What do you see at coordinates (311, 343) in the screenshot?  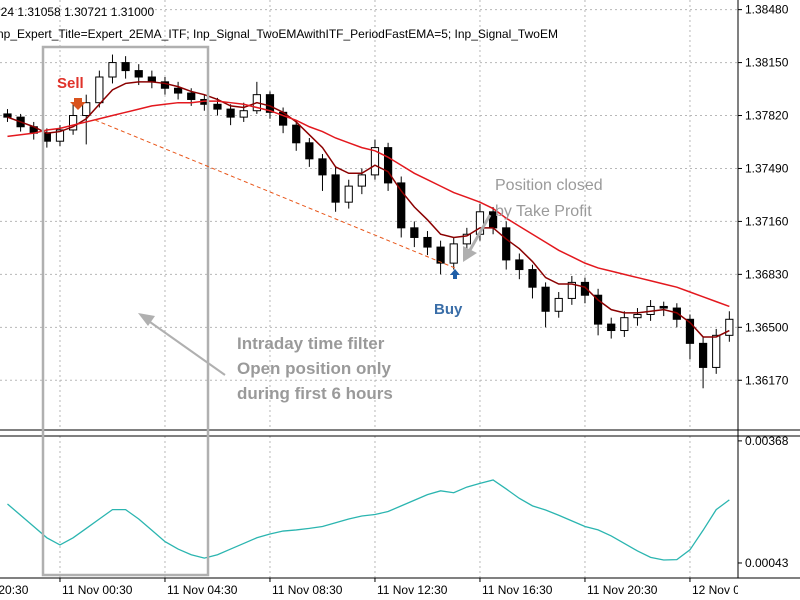 I see `note-text: Intraday time filter` at bounding box center [311, 343].